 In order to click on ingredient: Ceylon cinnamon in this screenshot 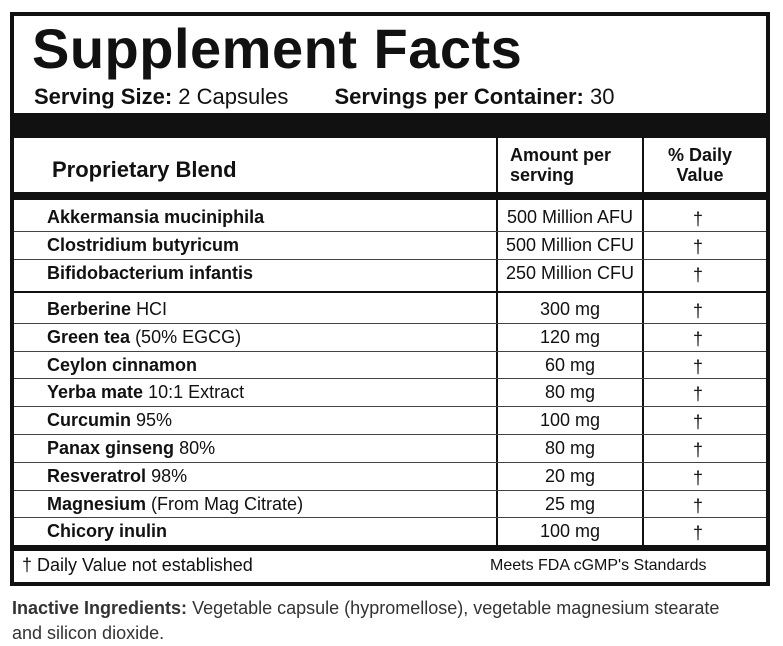, I will do `click(122, 365)`.